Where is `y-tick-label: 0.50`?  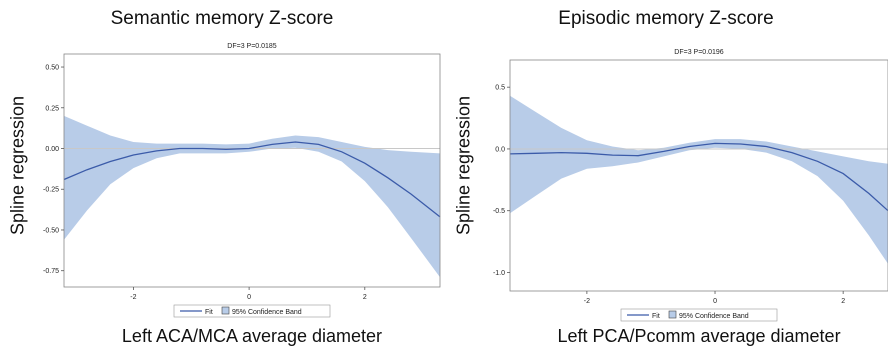
y-tick-label: 0.50 is located at coordinates (52, 68).